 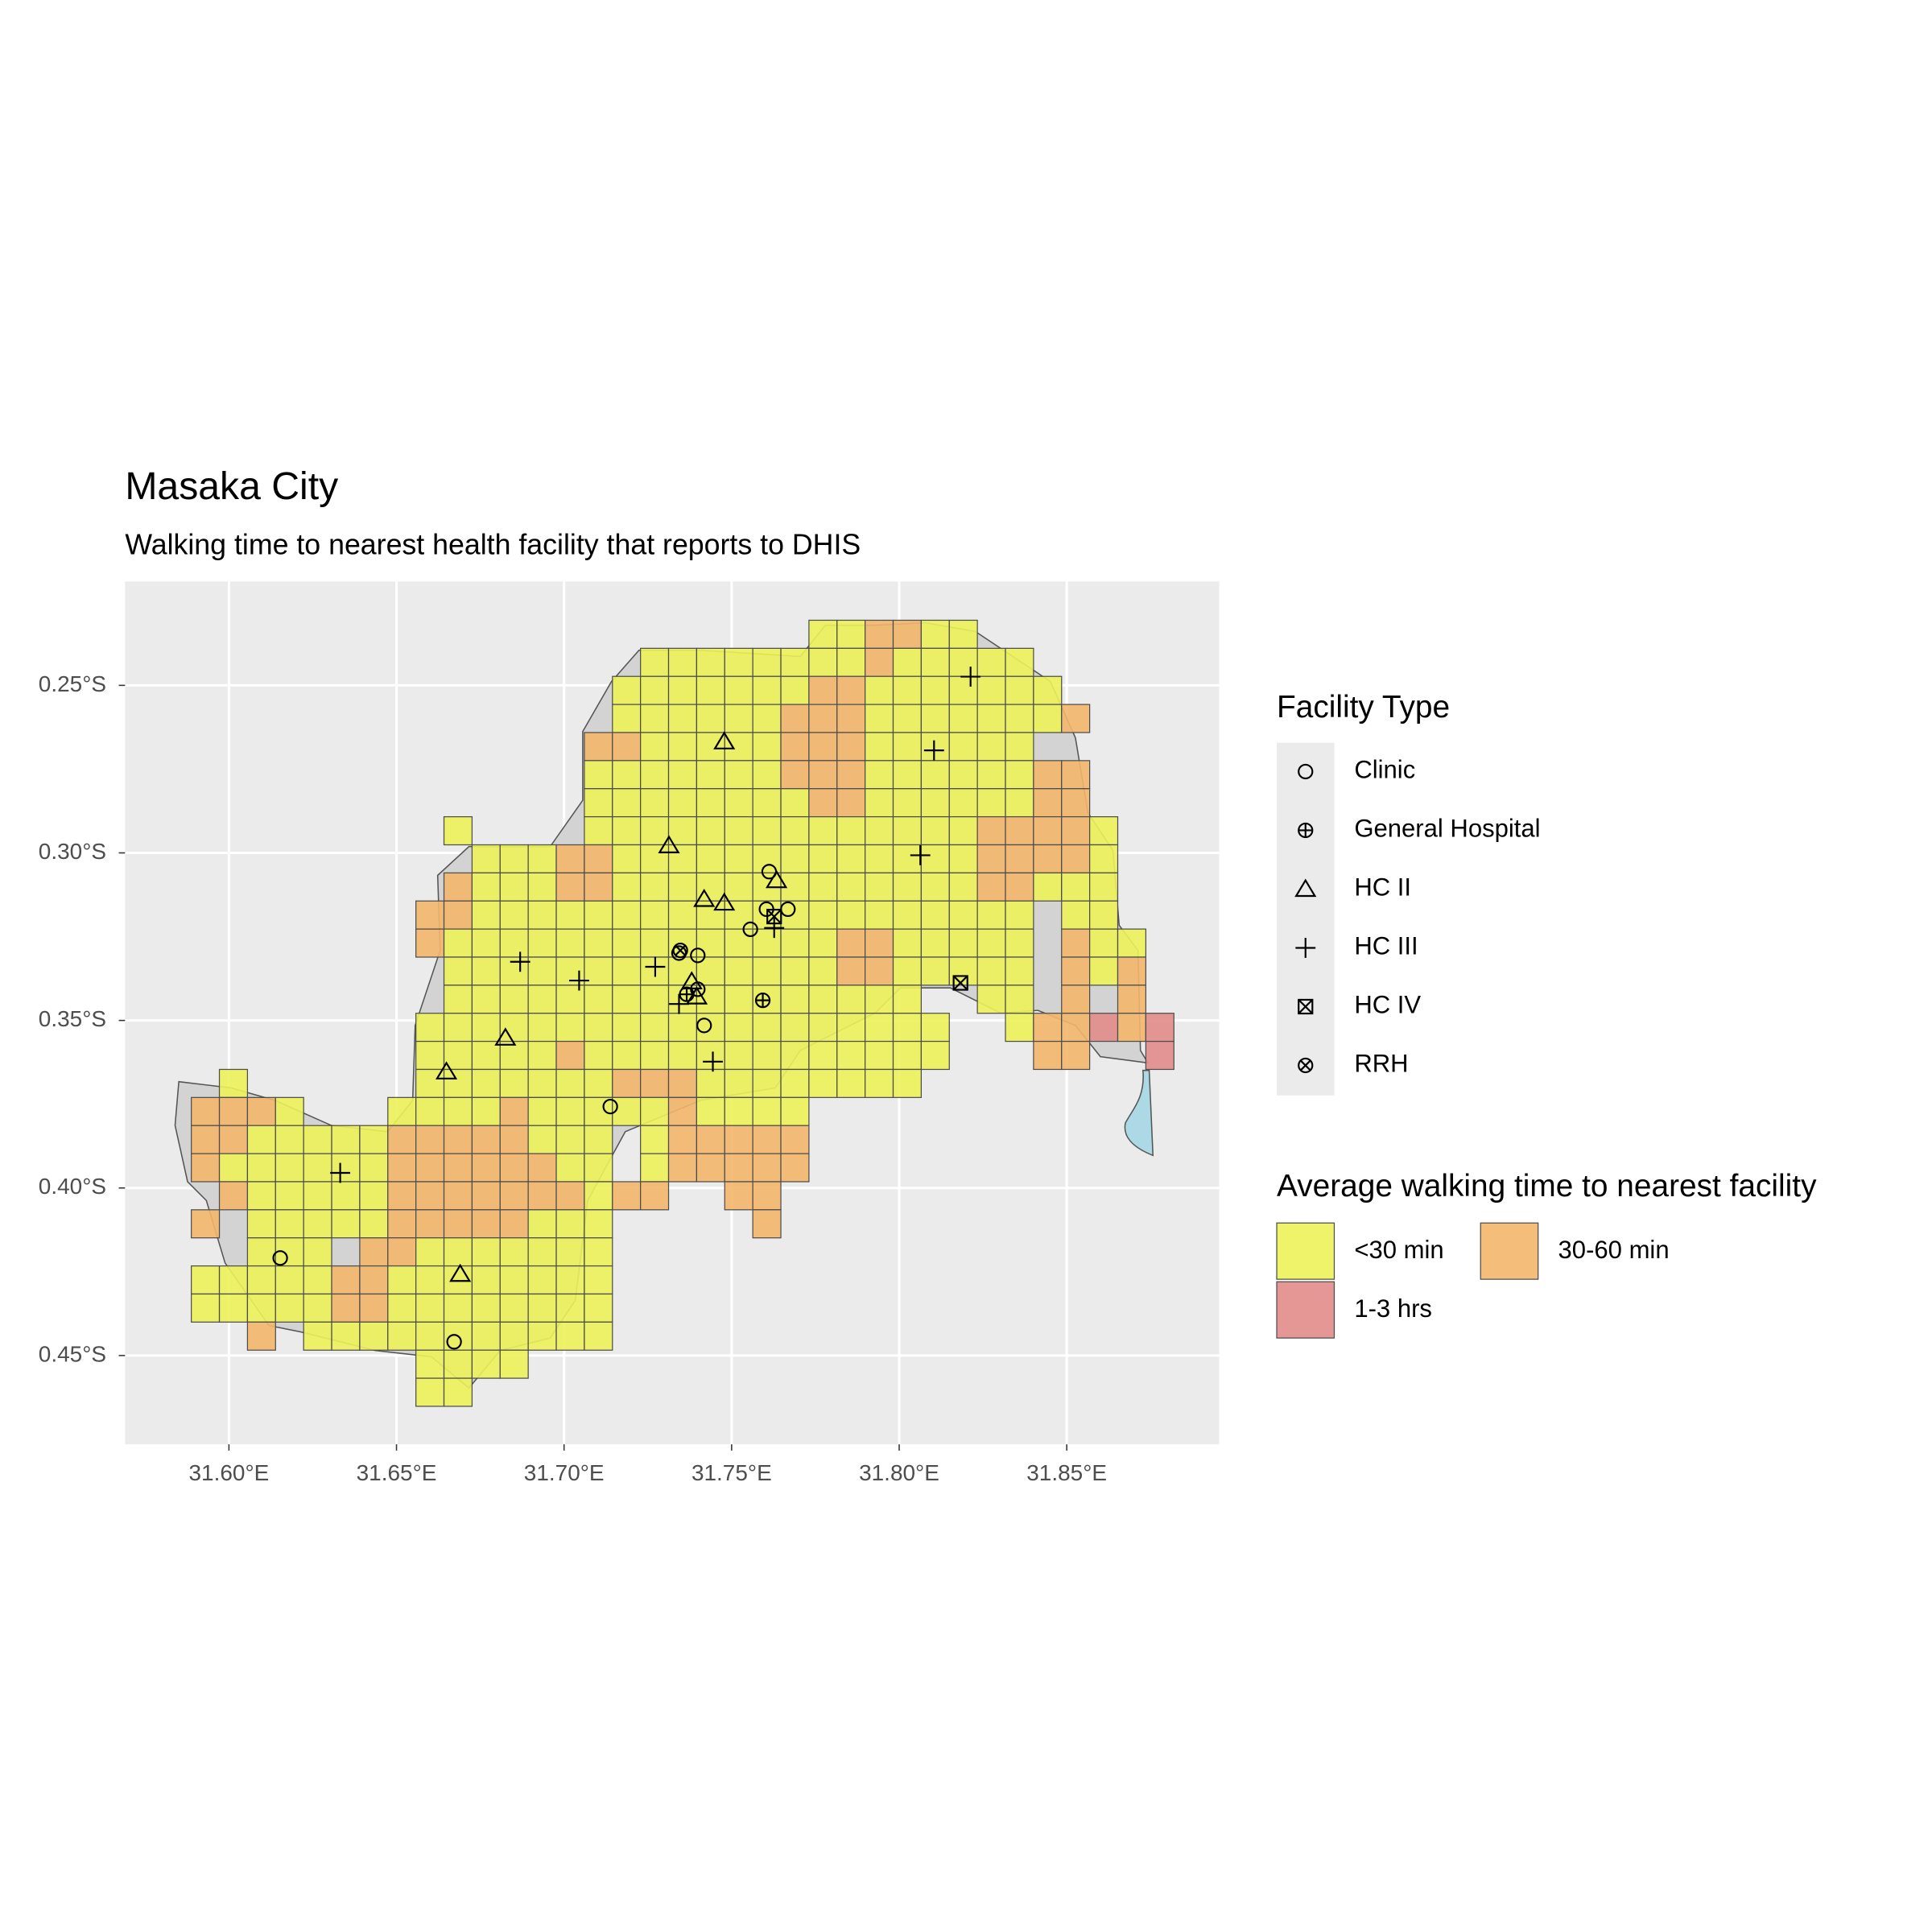 I want to click on facility-circle, so click(x=750, y=929).